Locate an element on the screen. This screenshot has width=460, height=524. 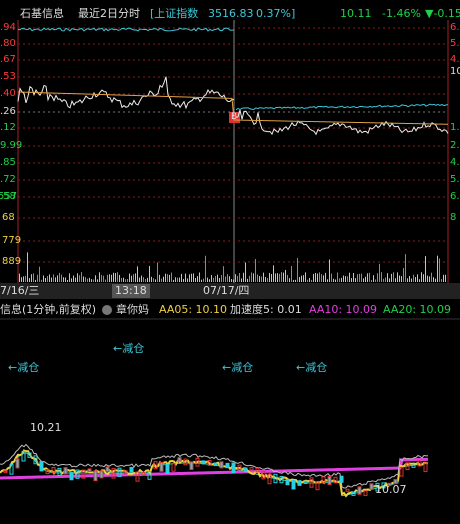
cursor-time: 13:18 is located at coordinates (131, 291).